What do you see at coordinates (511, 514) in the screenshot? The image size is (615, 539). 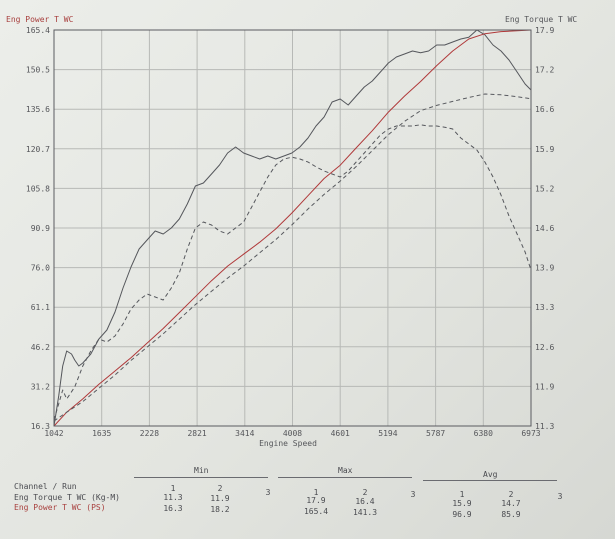 I see `power-avg-2: 85.9` at bounding box center [511, 514].